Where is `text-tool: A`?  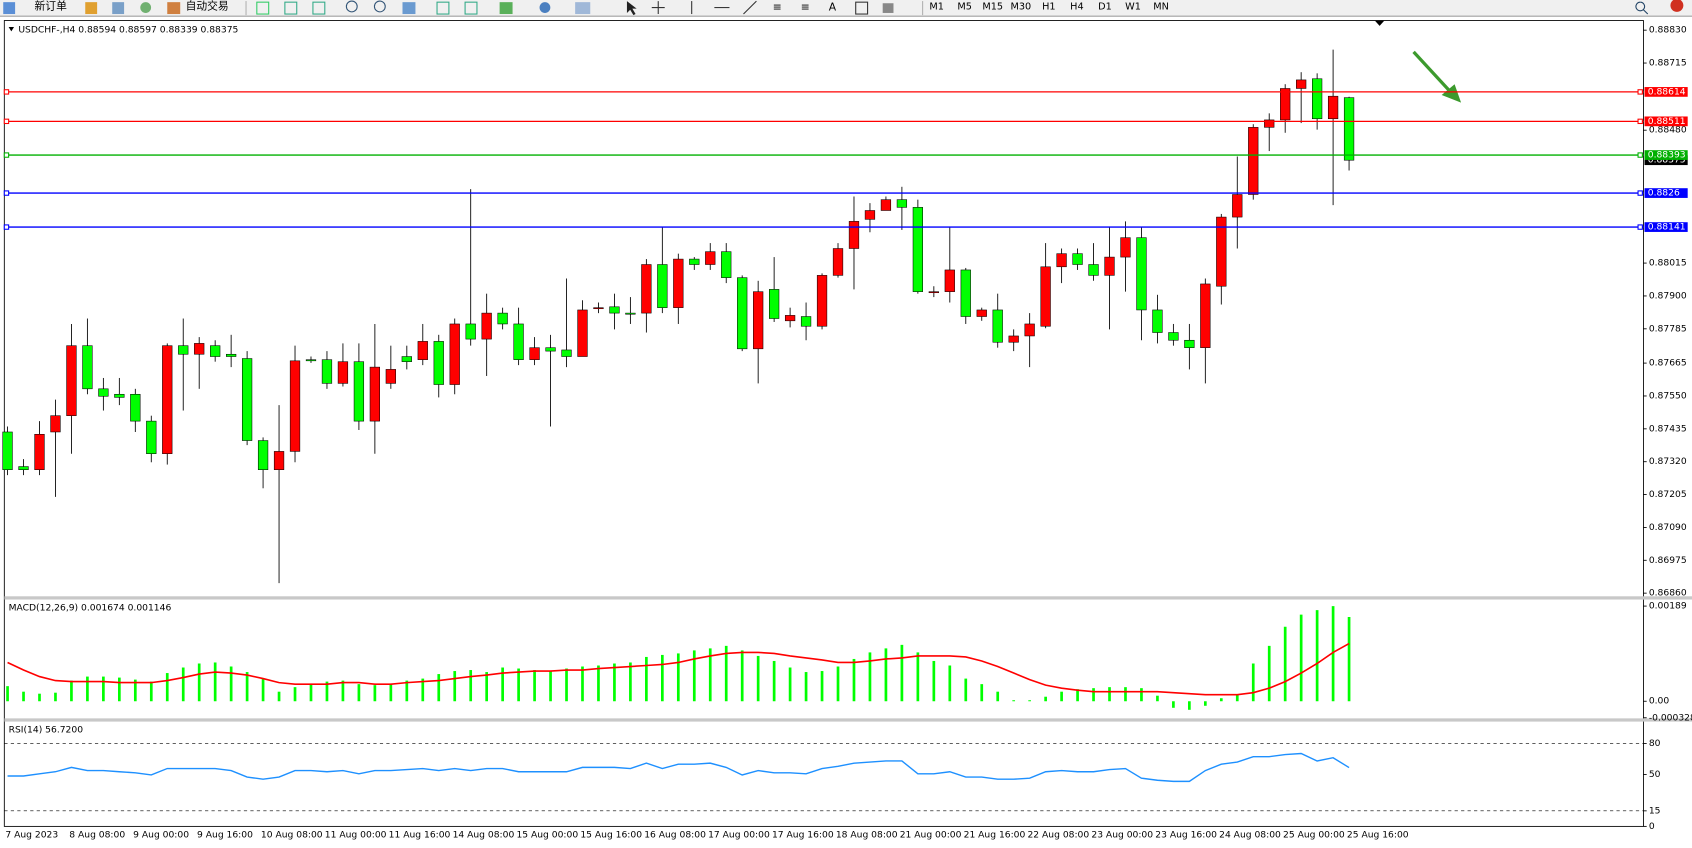
text-tool: A is located at coordinates (833, 7).